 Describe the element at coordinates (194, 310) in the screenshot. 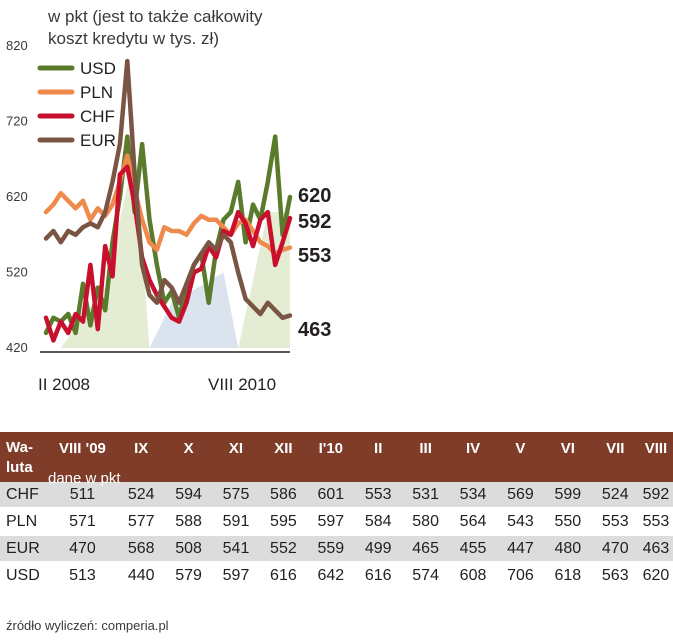

I see `background-band-blue` at that location.